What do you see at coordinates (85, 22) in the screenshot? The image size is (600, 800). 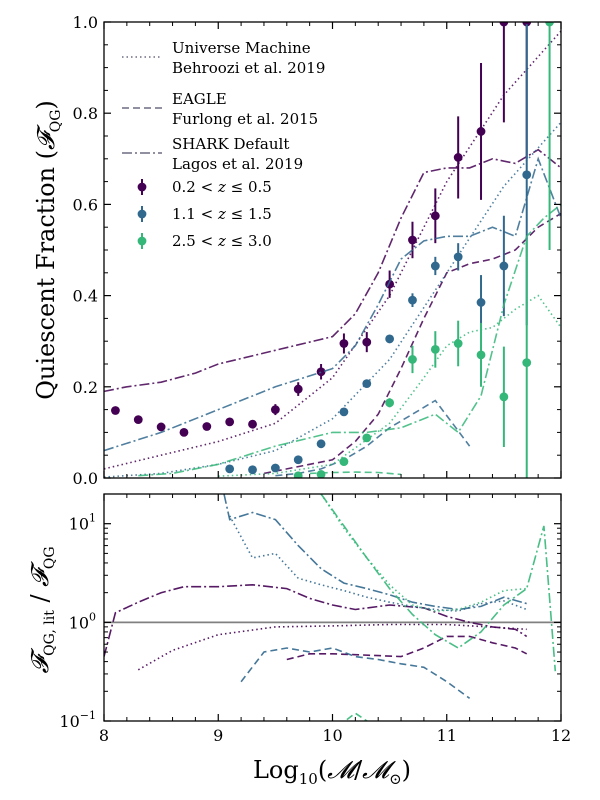 I see `y-tick-label: 1.0` at bounding box center [85, 22].